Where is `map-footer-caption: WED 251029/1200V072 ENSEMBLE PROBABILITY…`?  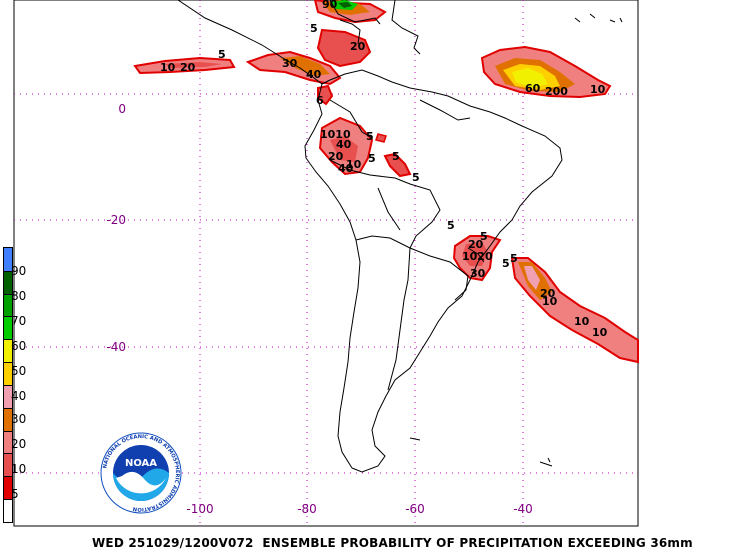 map-footer-caption: WED 251029/1200V072 ENSEMBLE PROBABILITY… is located at coordinates (392, 543).